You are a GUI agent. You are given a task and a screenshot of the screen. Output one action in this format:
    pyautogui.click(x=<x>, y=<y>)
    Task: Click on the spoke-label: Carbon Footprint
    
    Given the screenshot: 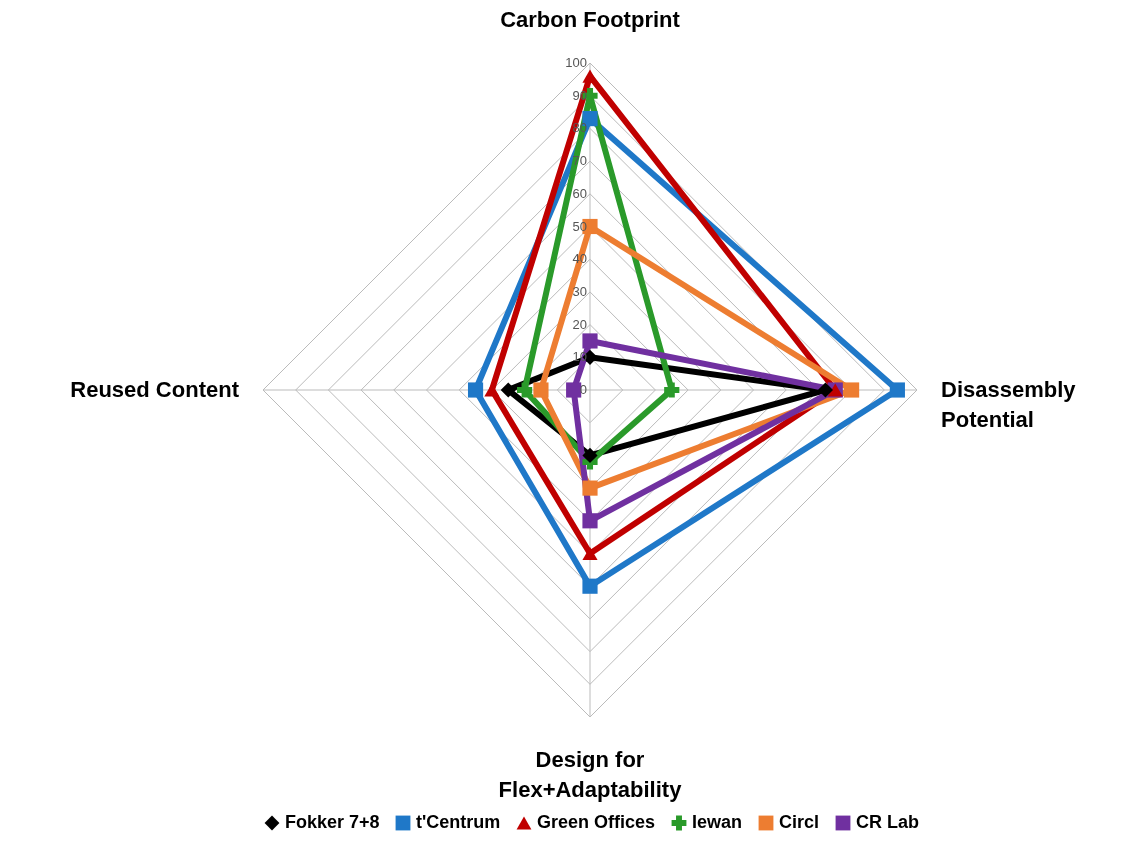 What is the action you would take?
    pyautogui.click(x=590, y=20)
    